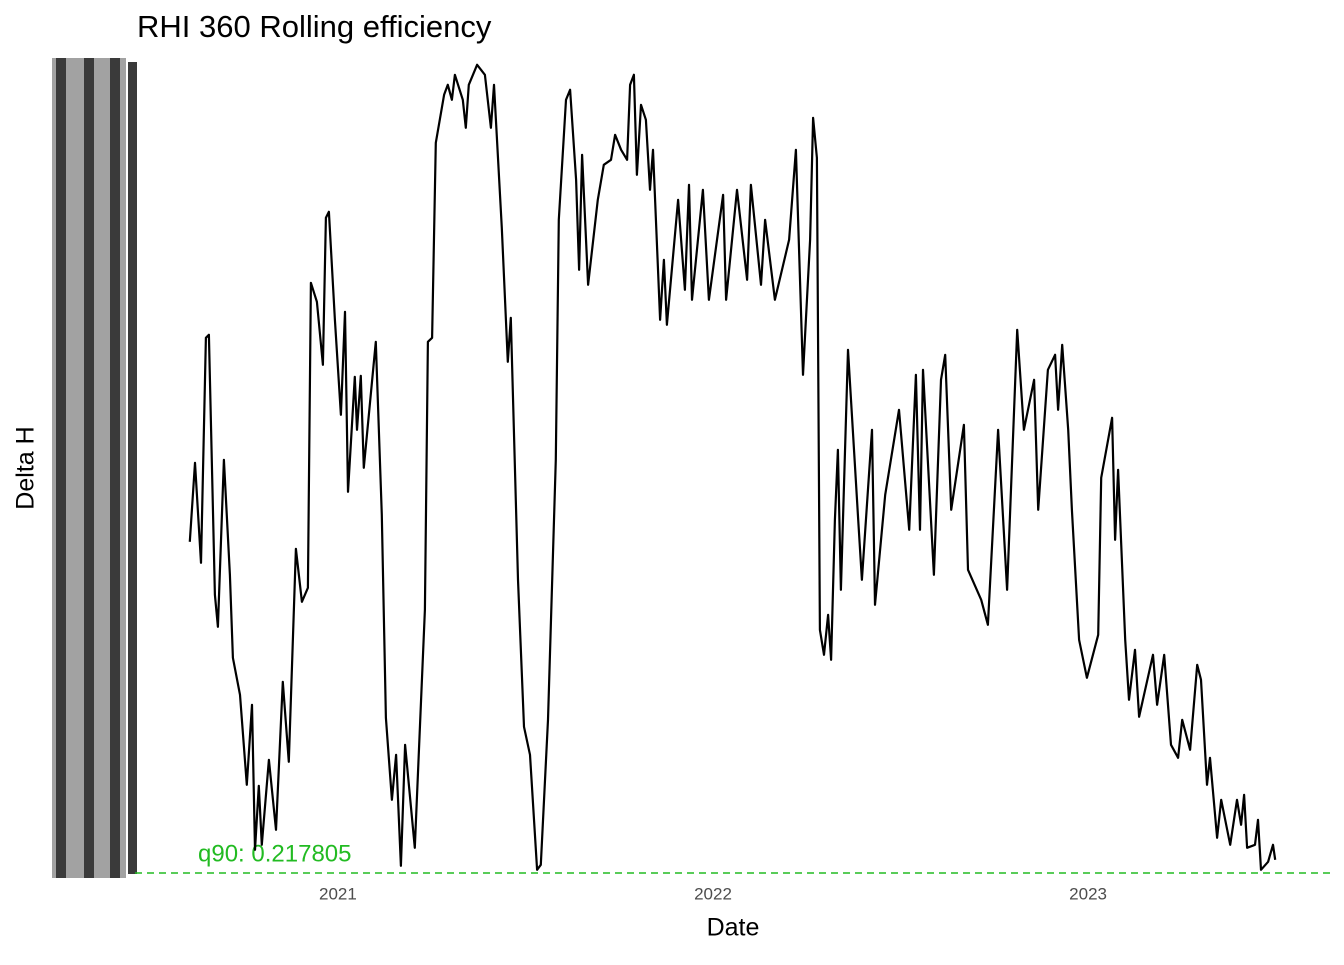 This screenshot has width=1344, height=965. What do you see at coordinates (338, 893) in the screenshot?
I see `x-tick-label: 2021` at bounding box center [338, 893].